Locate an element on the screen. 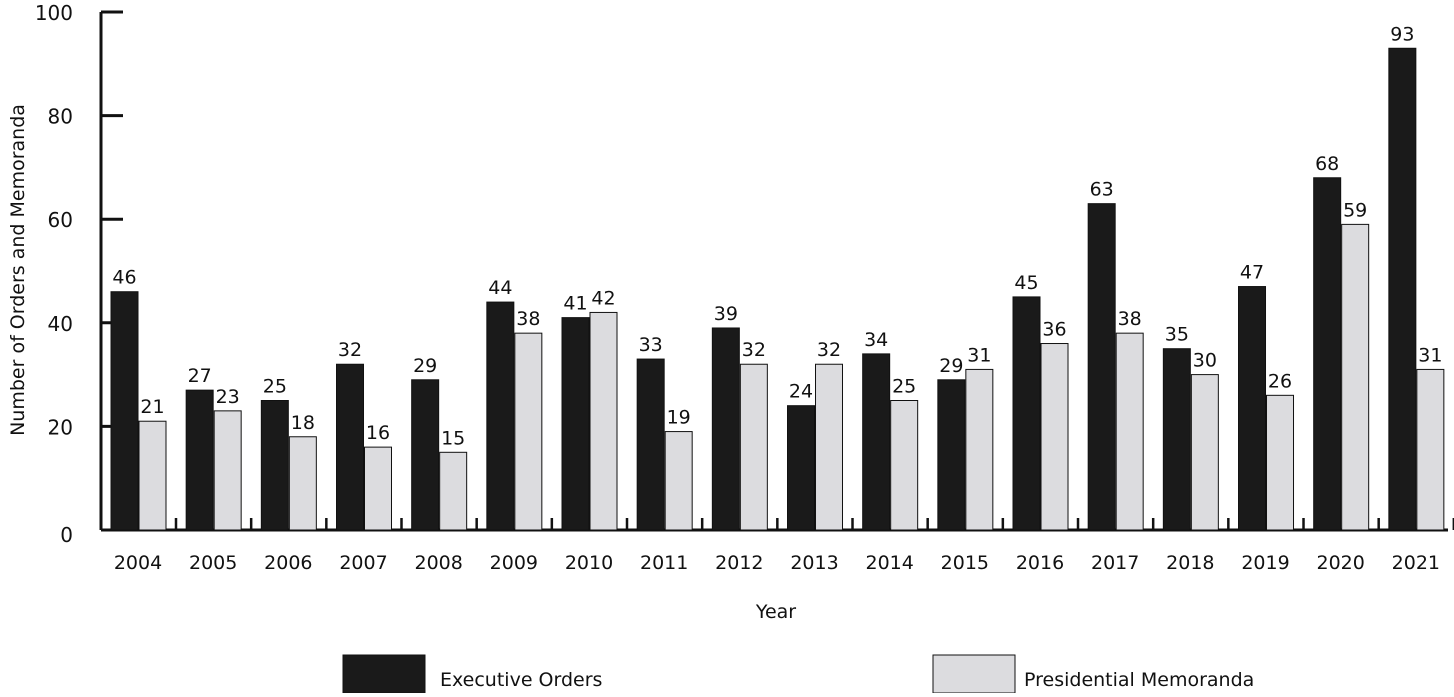  x-tick-label: 2020 is located at coordinates (1340, 563).